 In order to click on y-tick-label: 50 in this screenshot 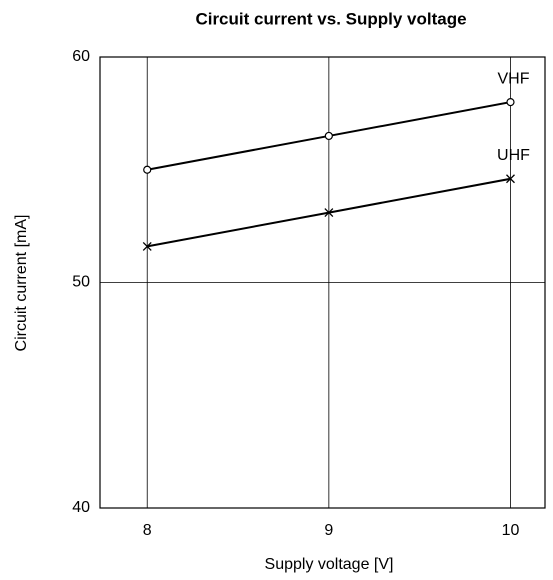, I will do `click(81, 282)`.